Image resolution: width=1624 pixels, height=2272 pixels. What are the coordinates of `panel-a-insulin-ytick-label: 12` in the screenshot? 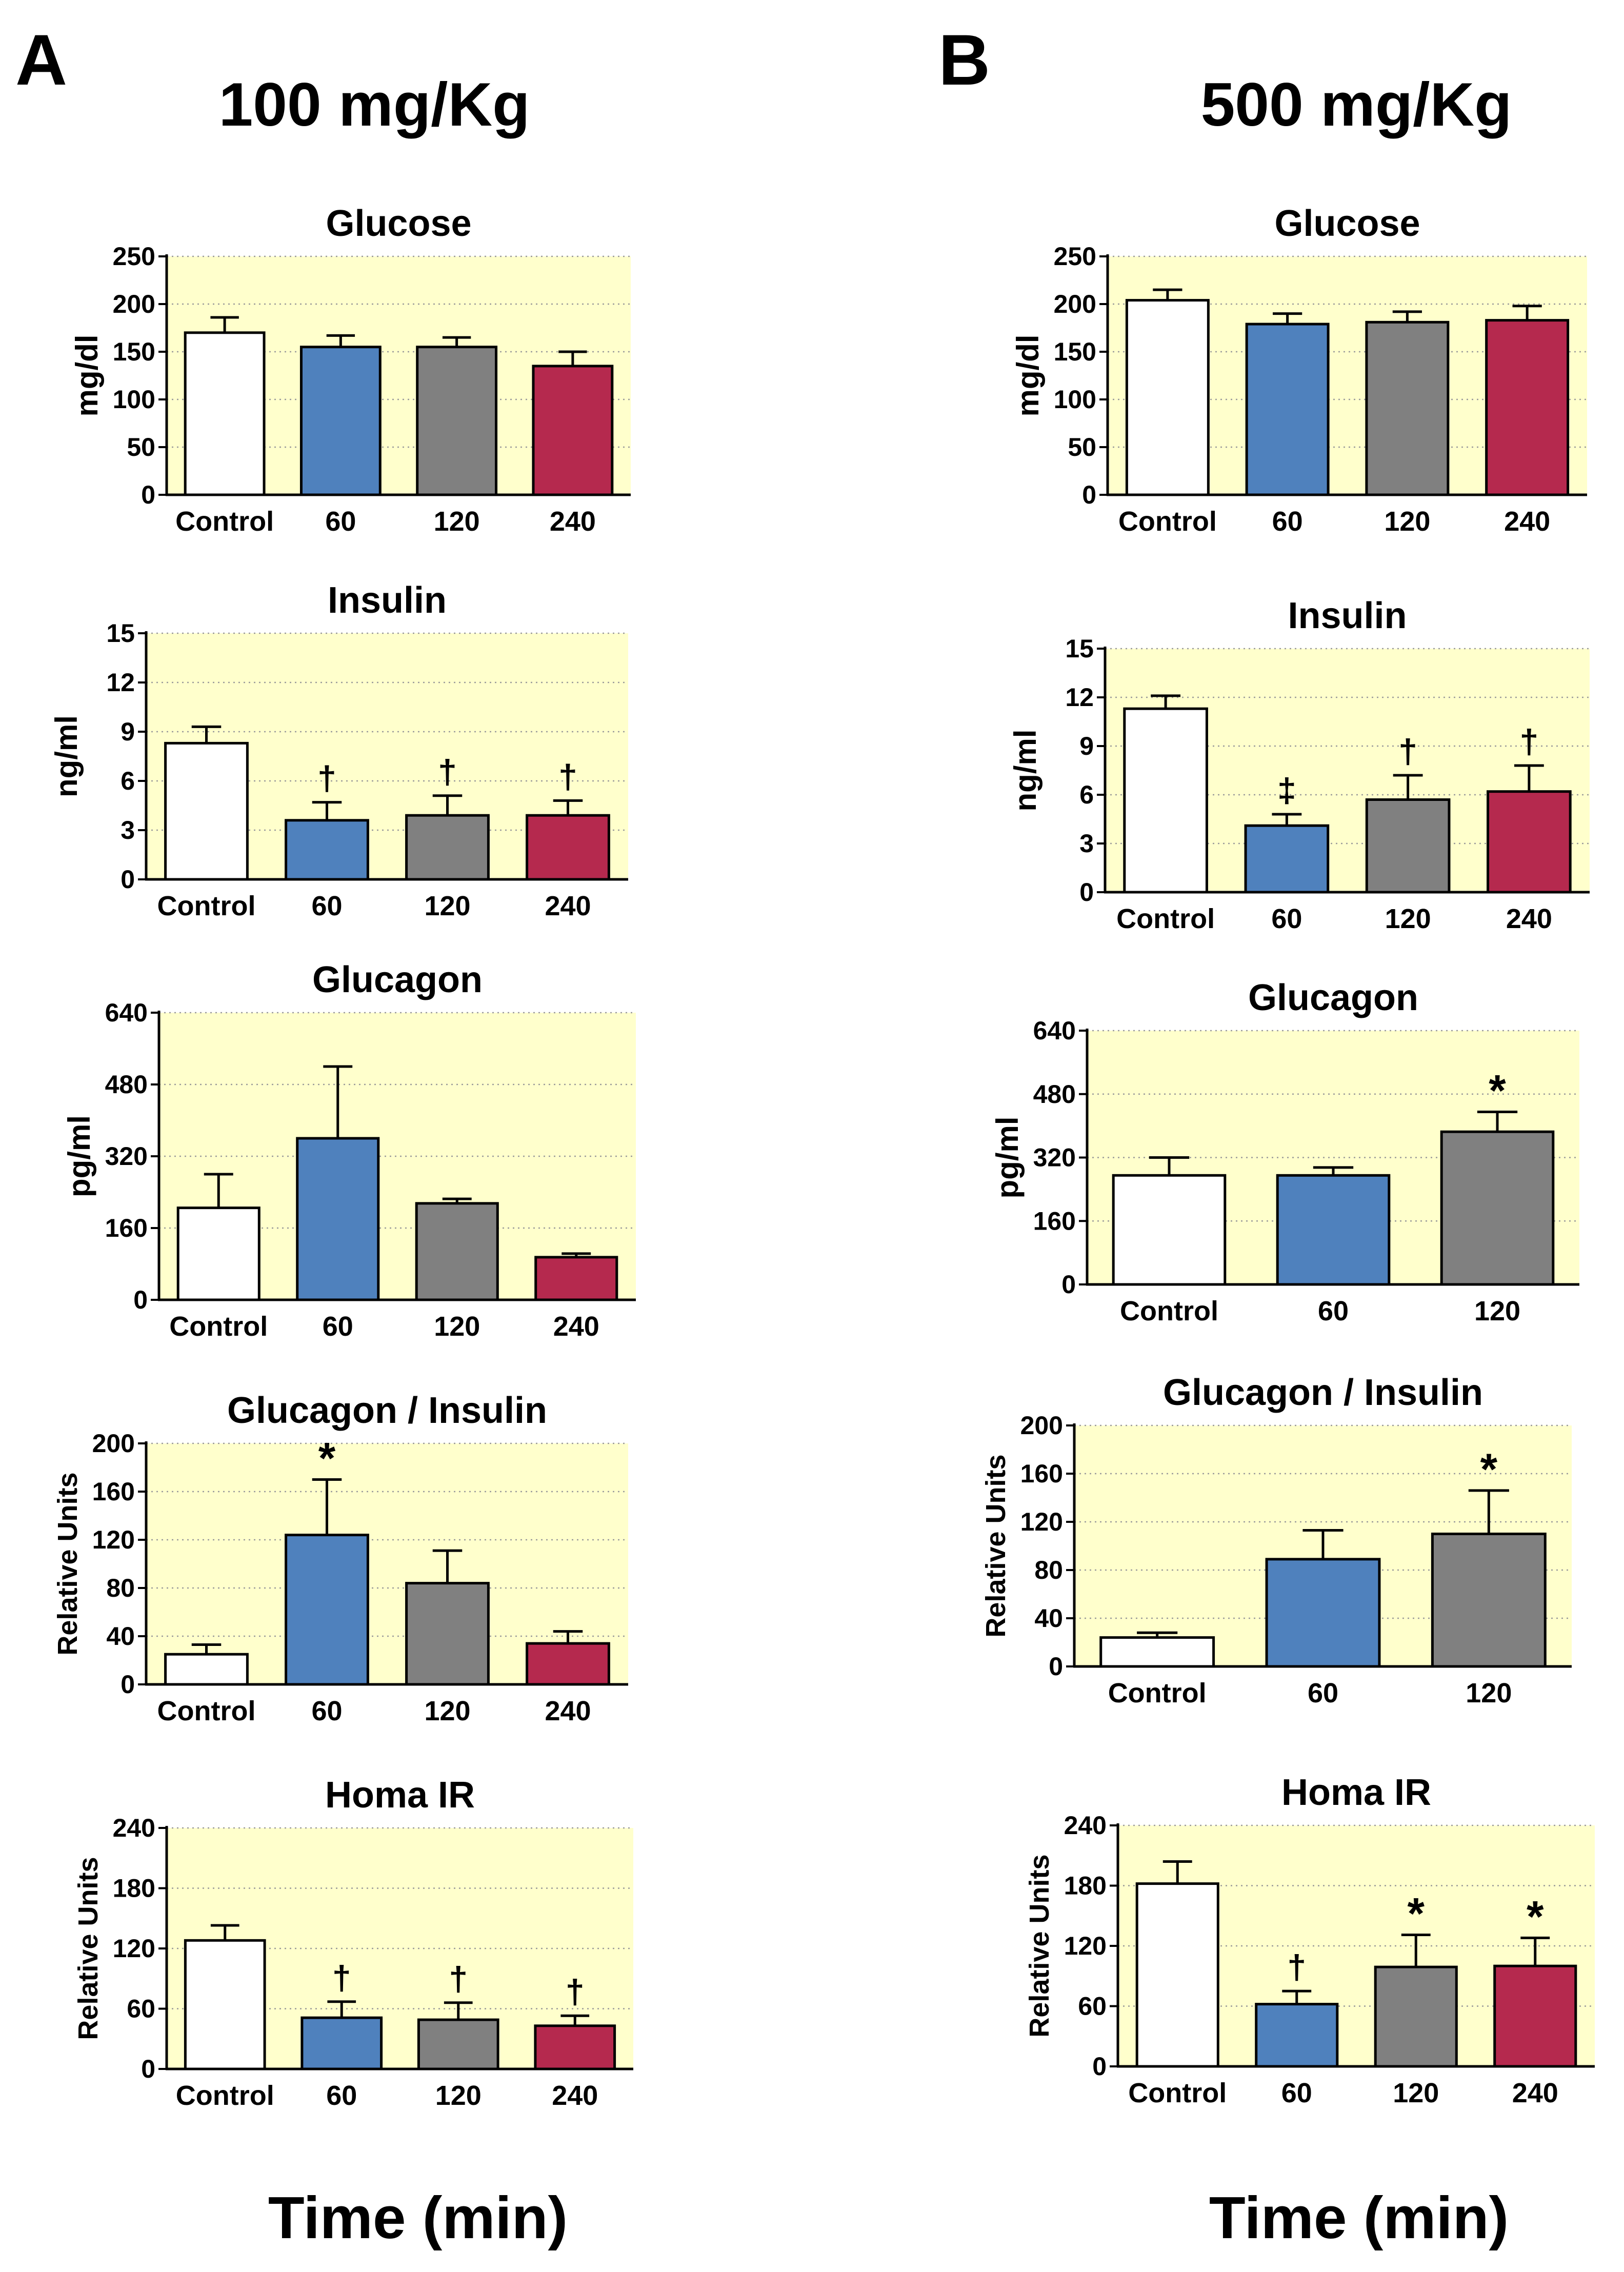 It's located at (120, 682).